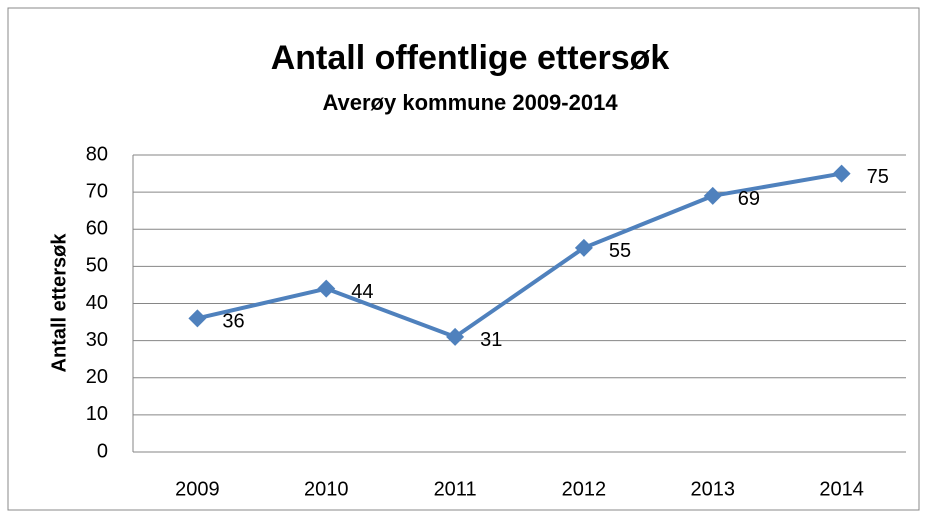 This screenshot has height=513, width=925. What do you see at coordinates (59, 303) in the screenshot?
I see `y-axis-label: Antall ettersøk` at bounding box center [59, 303].